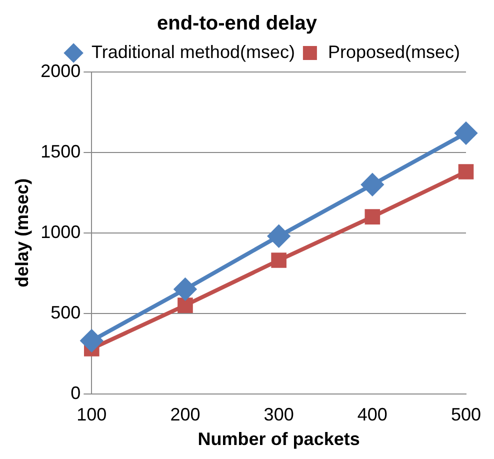  What do you see at coordinates (279, 414) in the screenshot?
I see `x-tick-label: 300` at bounding box center [279, 414].